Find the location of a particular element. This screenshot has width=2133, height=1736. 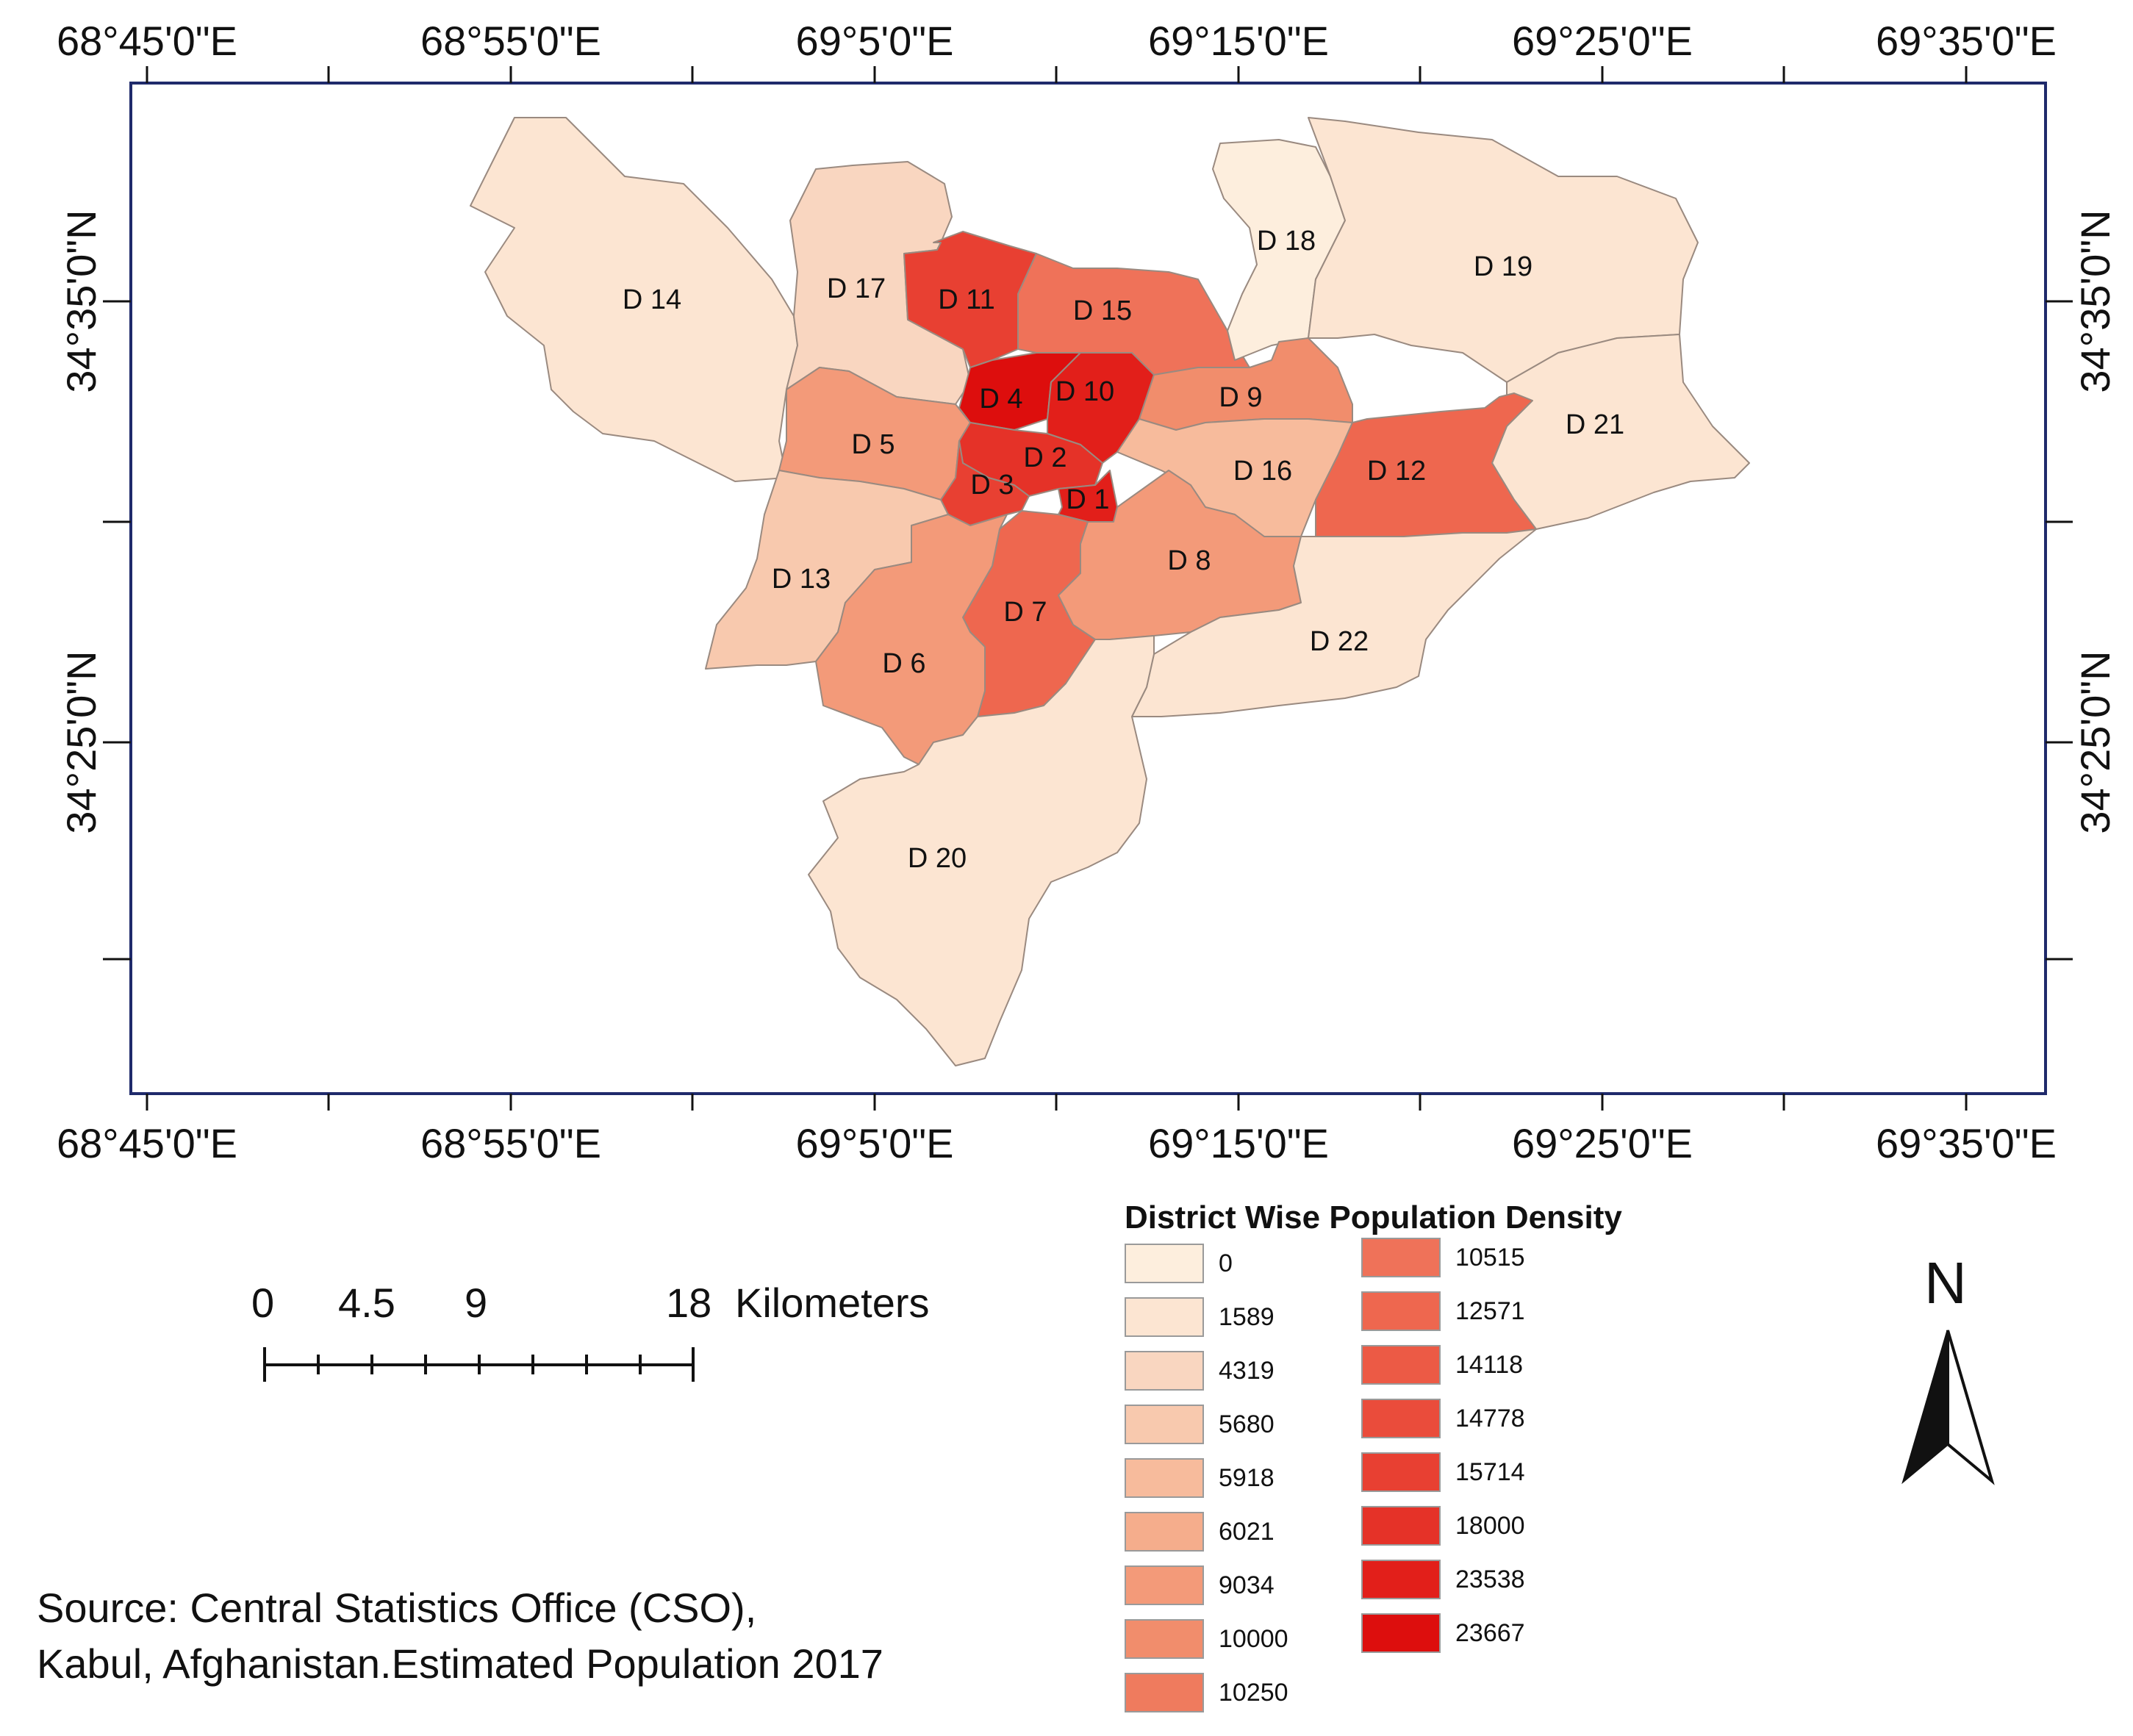

label-d3: D 3 is located at coordinates (992, 485).